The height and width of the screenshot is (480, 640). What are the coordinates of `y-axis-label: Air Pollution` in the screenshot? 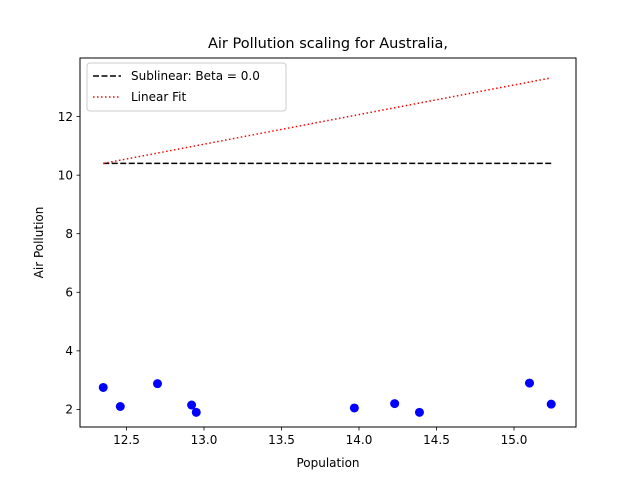 It's located at (39, 243).